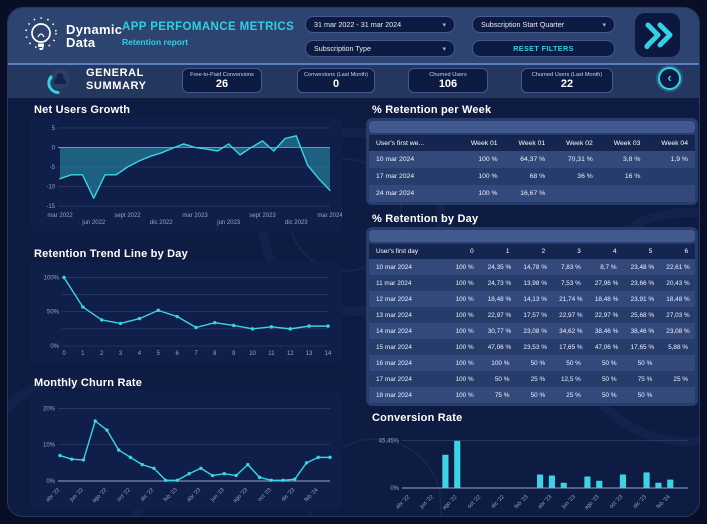 This screenshot has width=707, height=524. Describe the element at coordinates (336, 80) in the screenshot. I see `kpi-conversions-last-month: Conversions (Last Month) 0` at that location.